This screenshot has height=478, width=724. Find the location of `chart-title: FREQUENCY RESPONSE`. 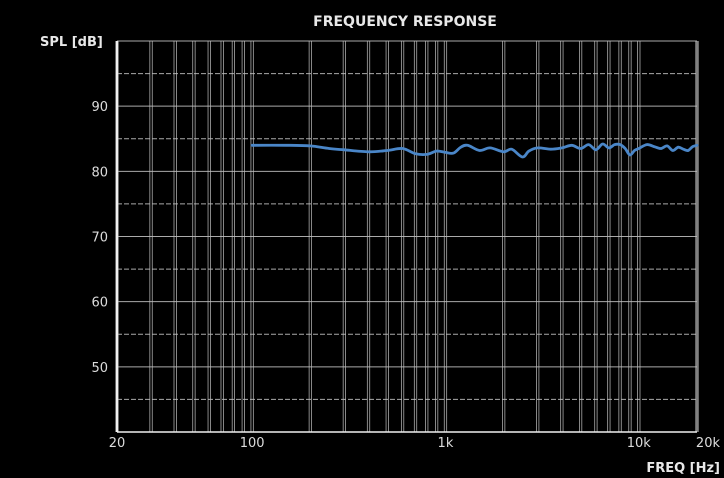

chart-title: FREQUENCY RESPONSE is located at coordinates (405, 22).